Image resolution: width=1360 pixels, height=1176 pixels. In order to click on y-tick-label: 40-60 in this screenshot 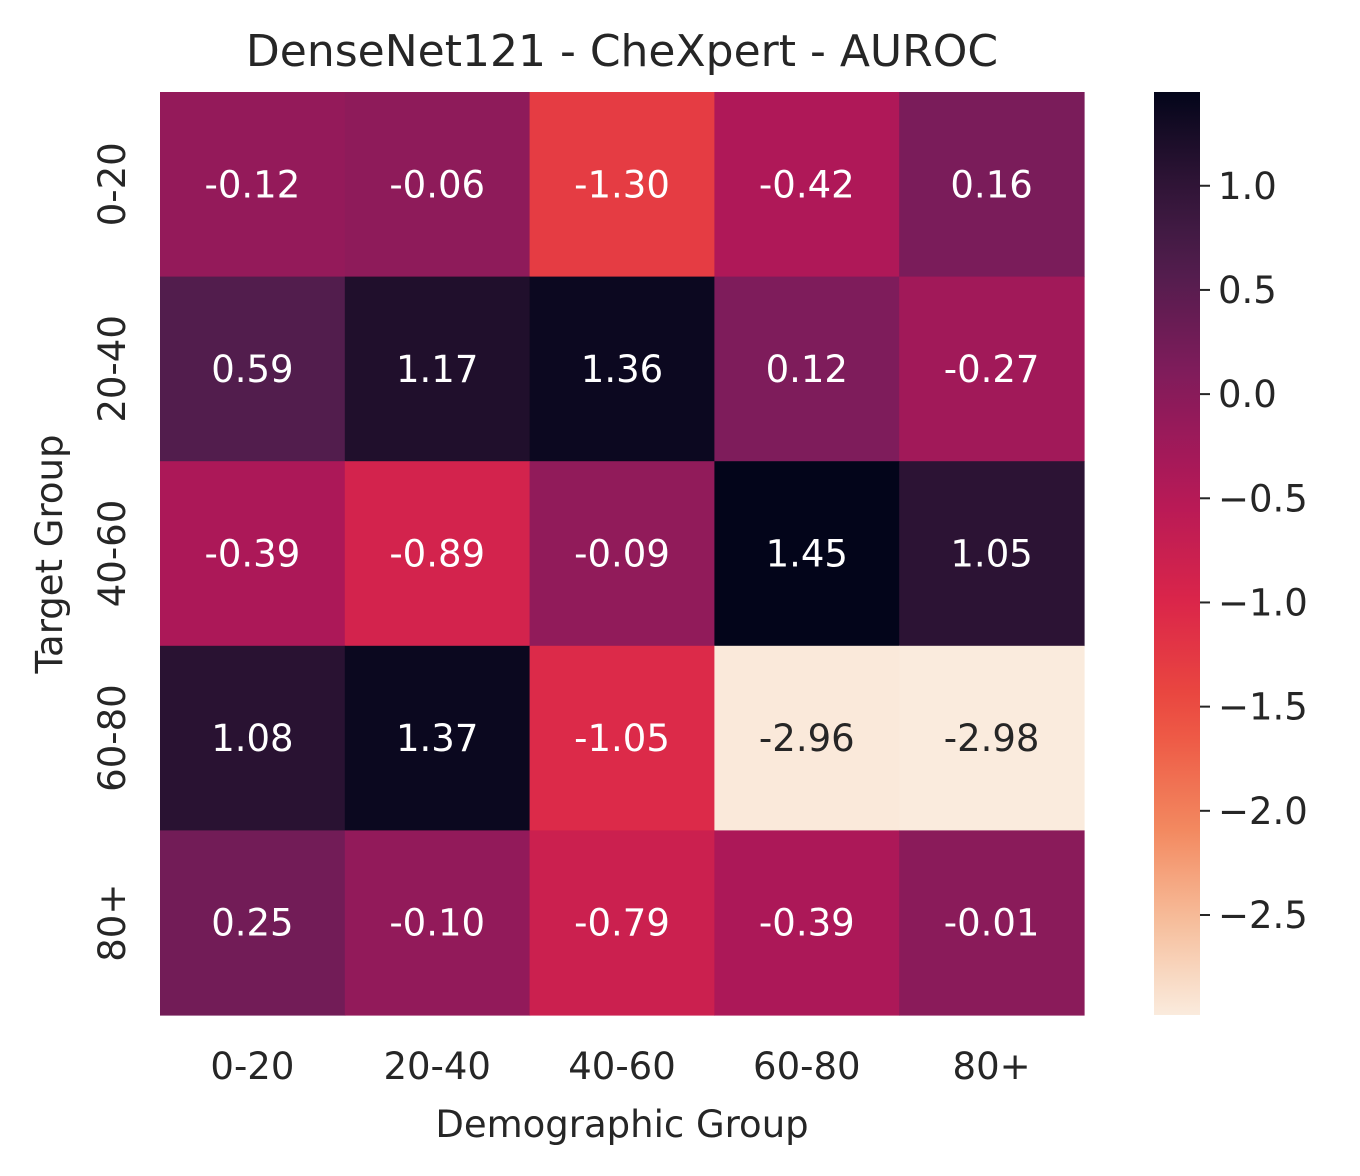, I will do `click(112, 554)`.